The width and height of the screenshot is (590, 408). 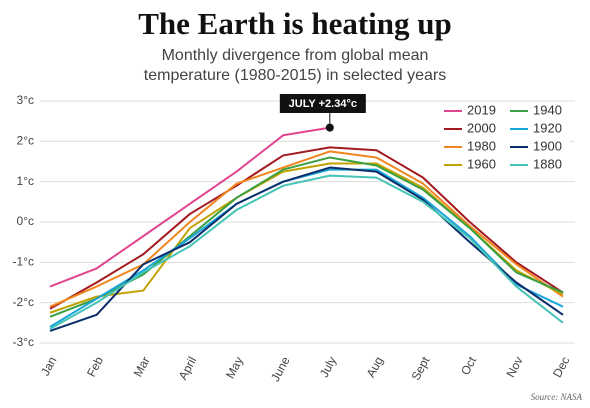 What do you see at coordinates (142, 366) in the screenshot?
I see `x-tick-label: Mar` at bounding box center [142, 366].